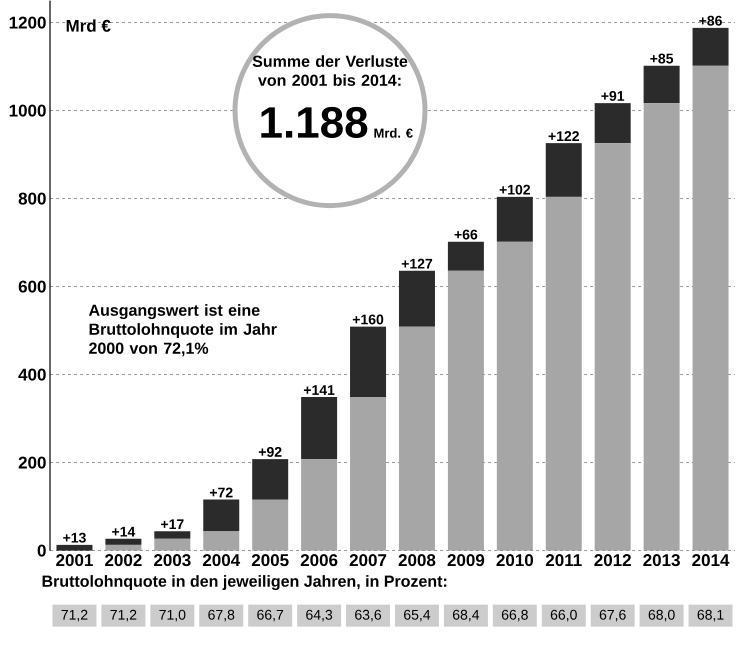  What do you see at coordinates (710, 21) in the screenshot?
I see `data-label: +86` at bounding box center [710, 21].